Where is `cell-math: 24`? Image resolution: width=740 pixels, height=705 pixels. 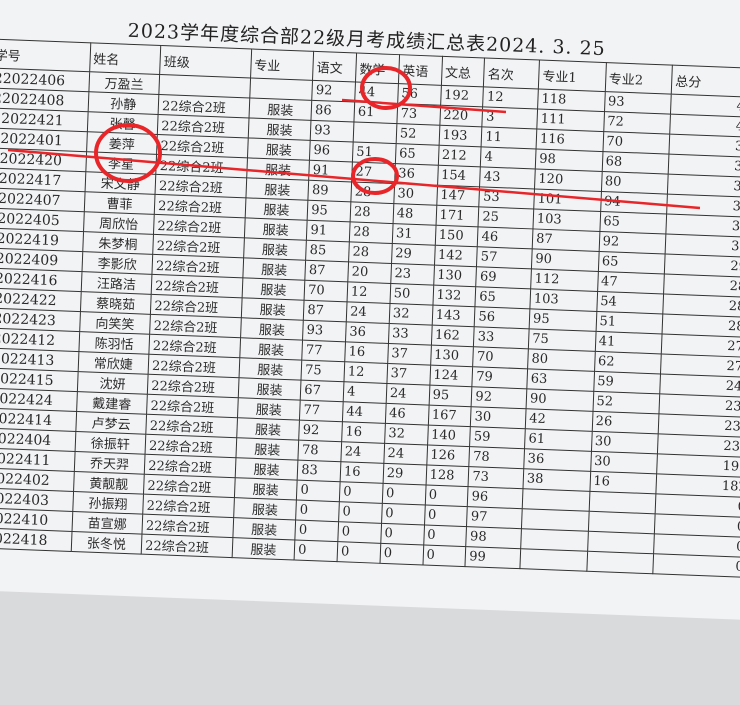 cell-math: 24 is located at coordinates (362, 452).